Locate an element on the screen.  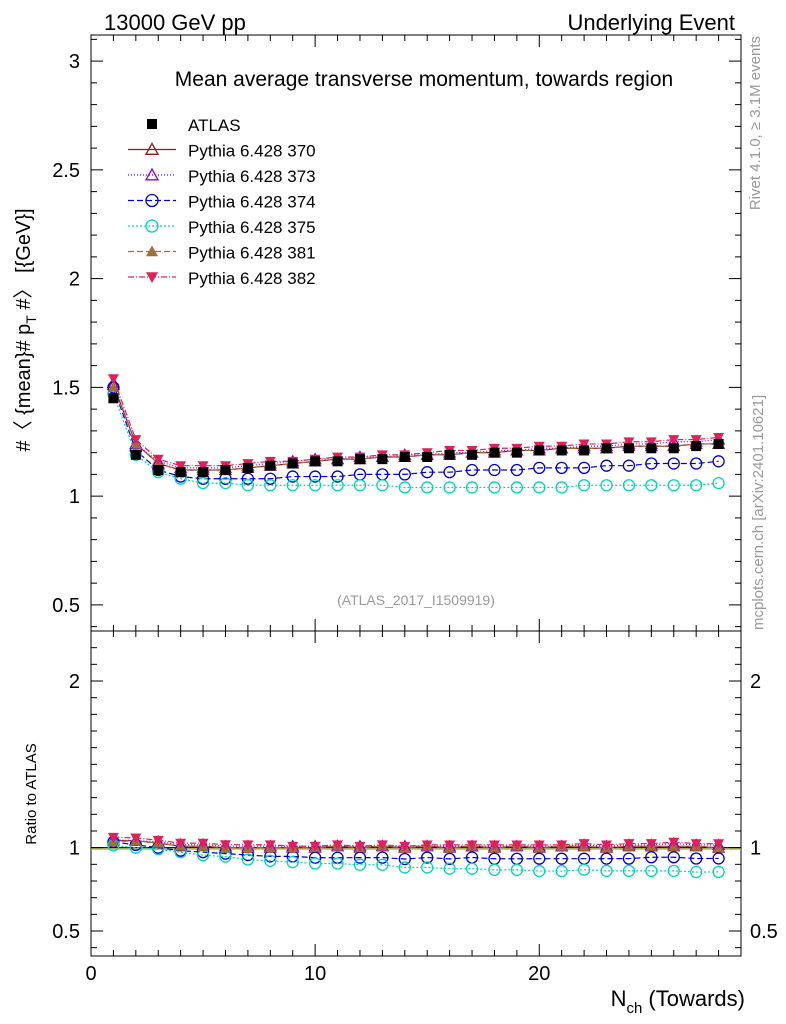
y-tick-label: 1.5 is located at coordinates (66, 388).